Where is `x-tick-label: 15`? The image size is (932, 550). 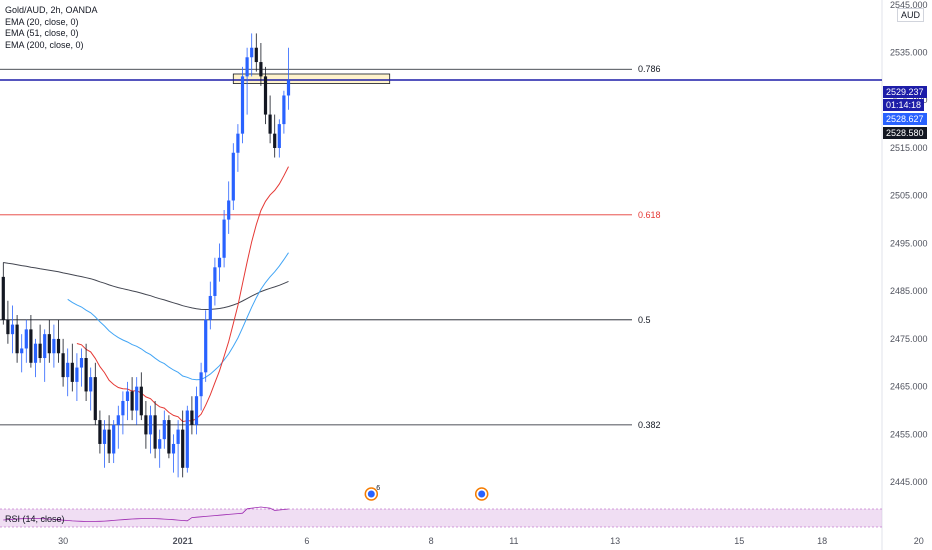
x-tick-label: 15 is located at coordinates (739, 541).